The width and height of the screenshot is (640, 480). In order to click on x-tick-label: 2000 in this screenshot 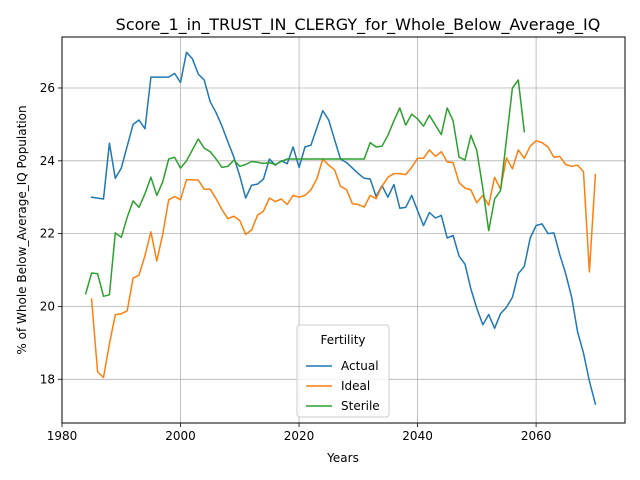, I will do `click(180, 436)`.